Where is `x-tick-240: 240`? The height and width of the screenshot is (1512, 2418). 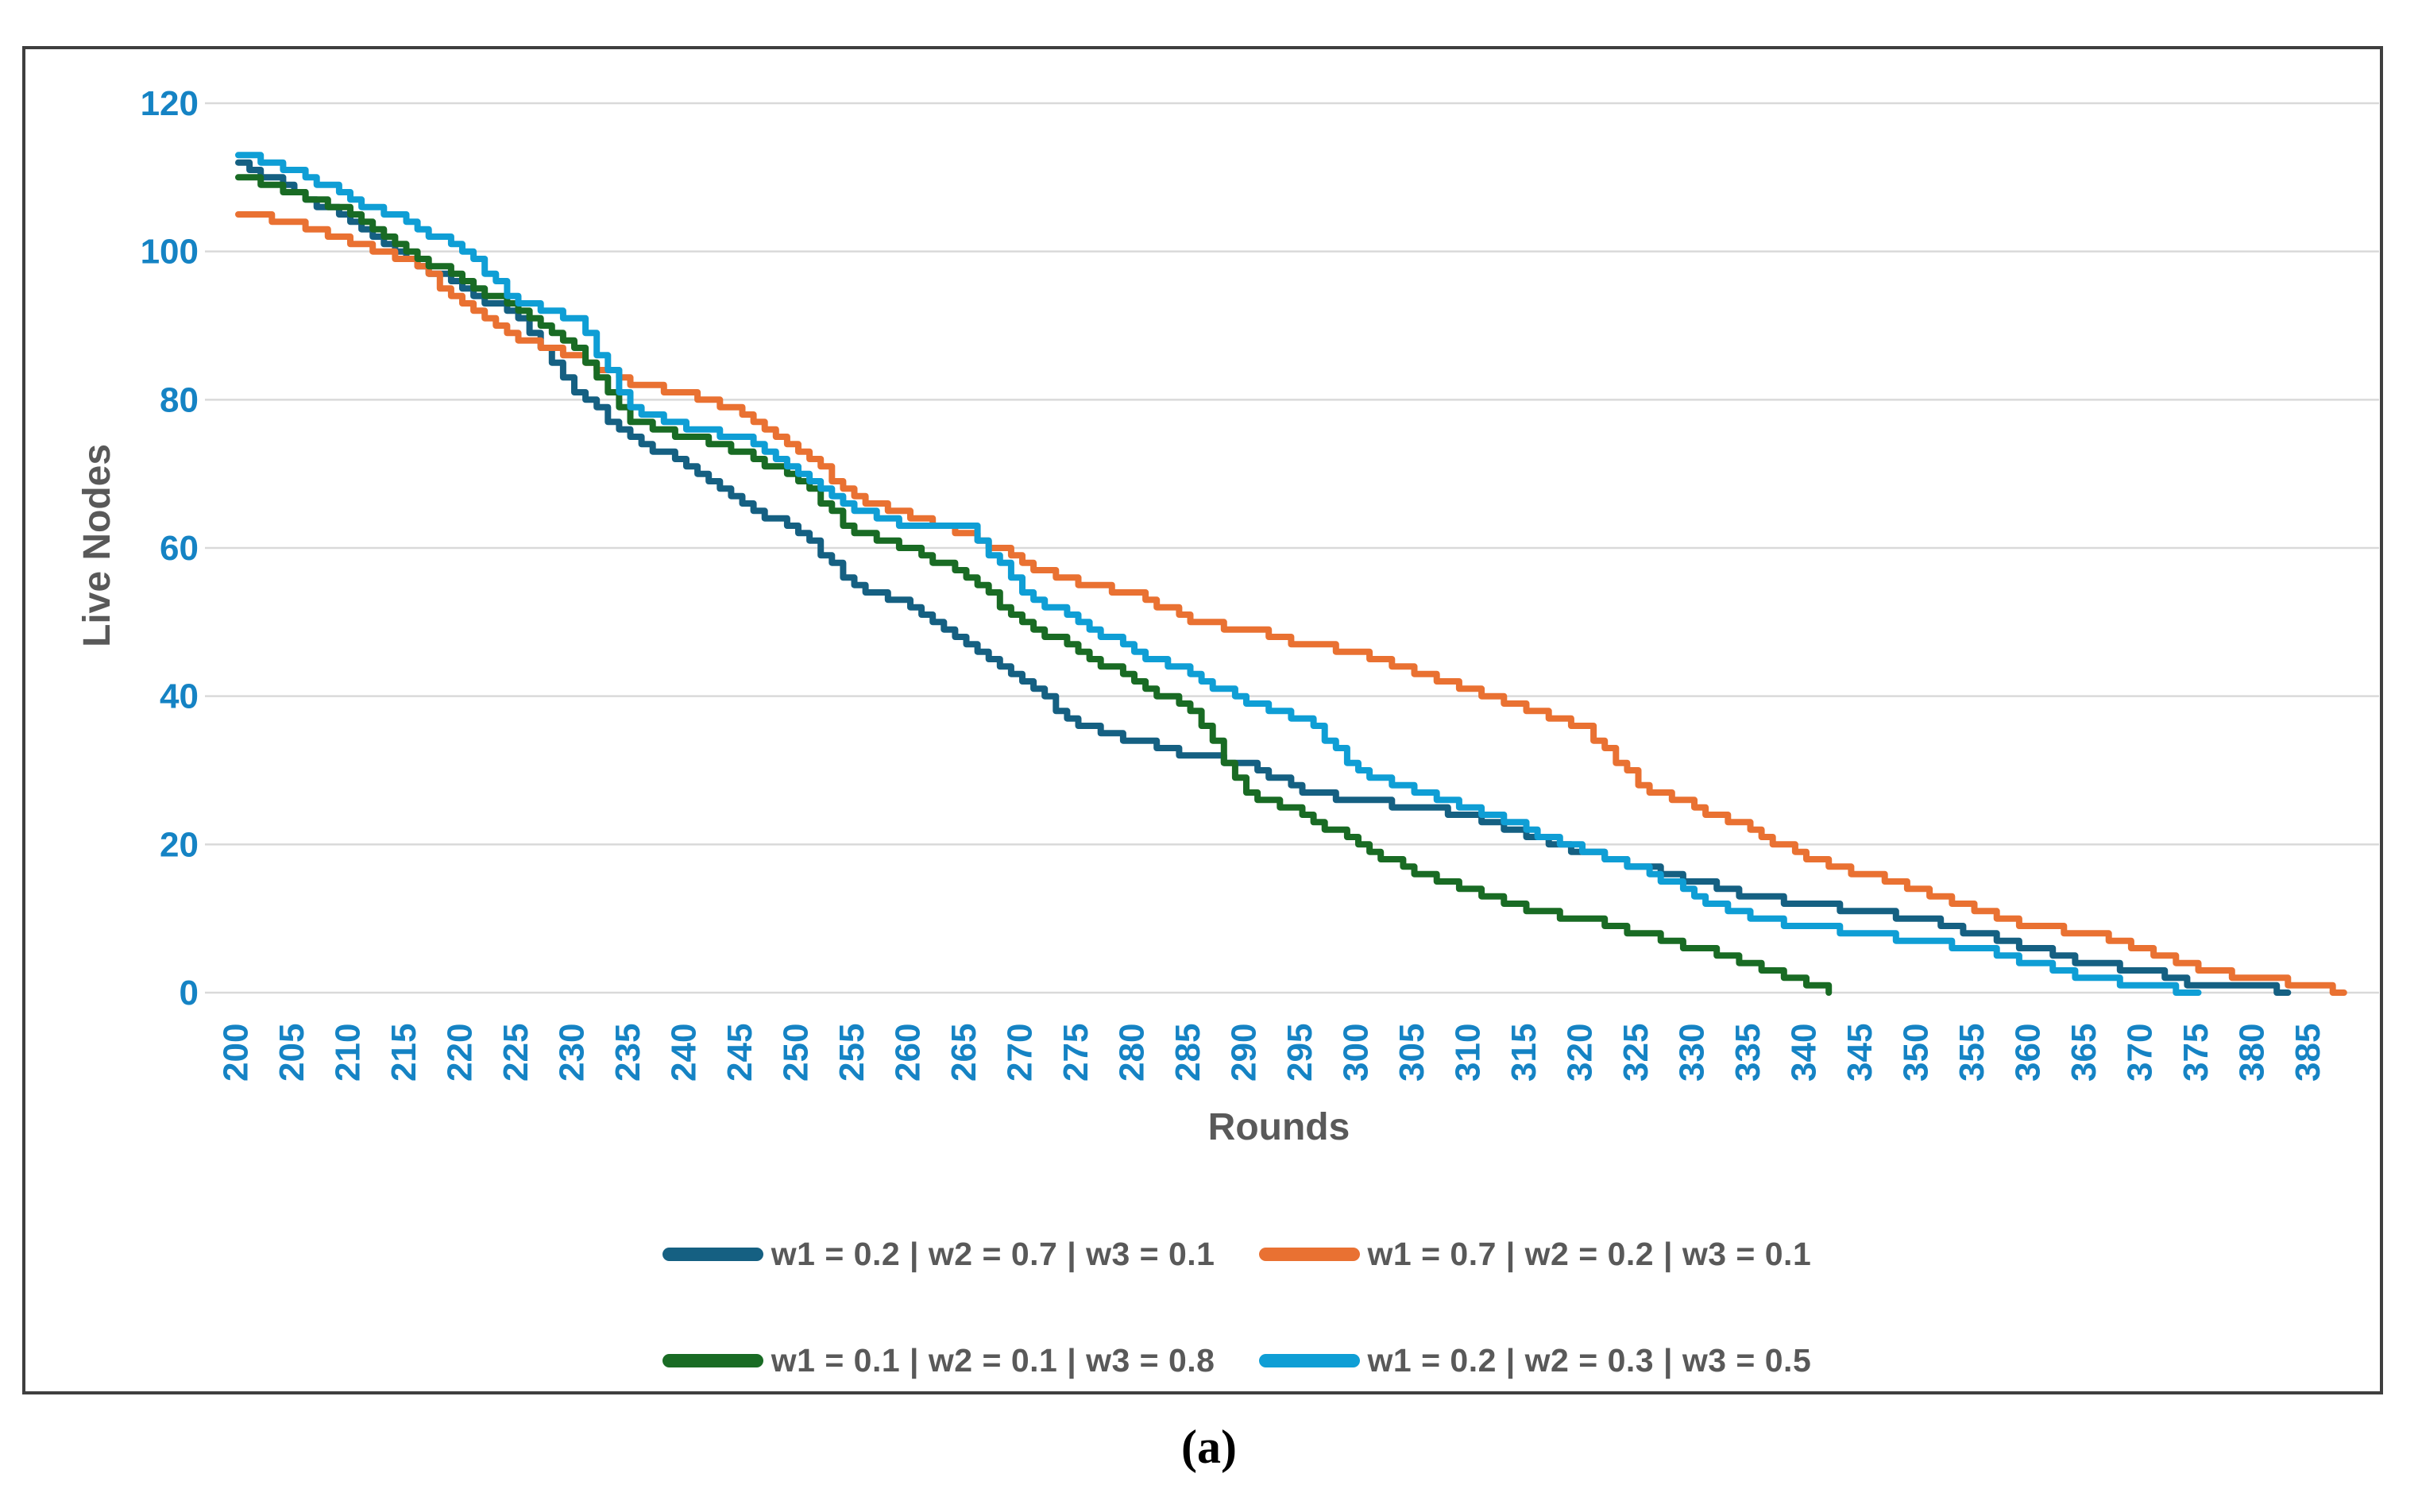
x-tick-240: 240 is located at coordinates (684, 1053).